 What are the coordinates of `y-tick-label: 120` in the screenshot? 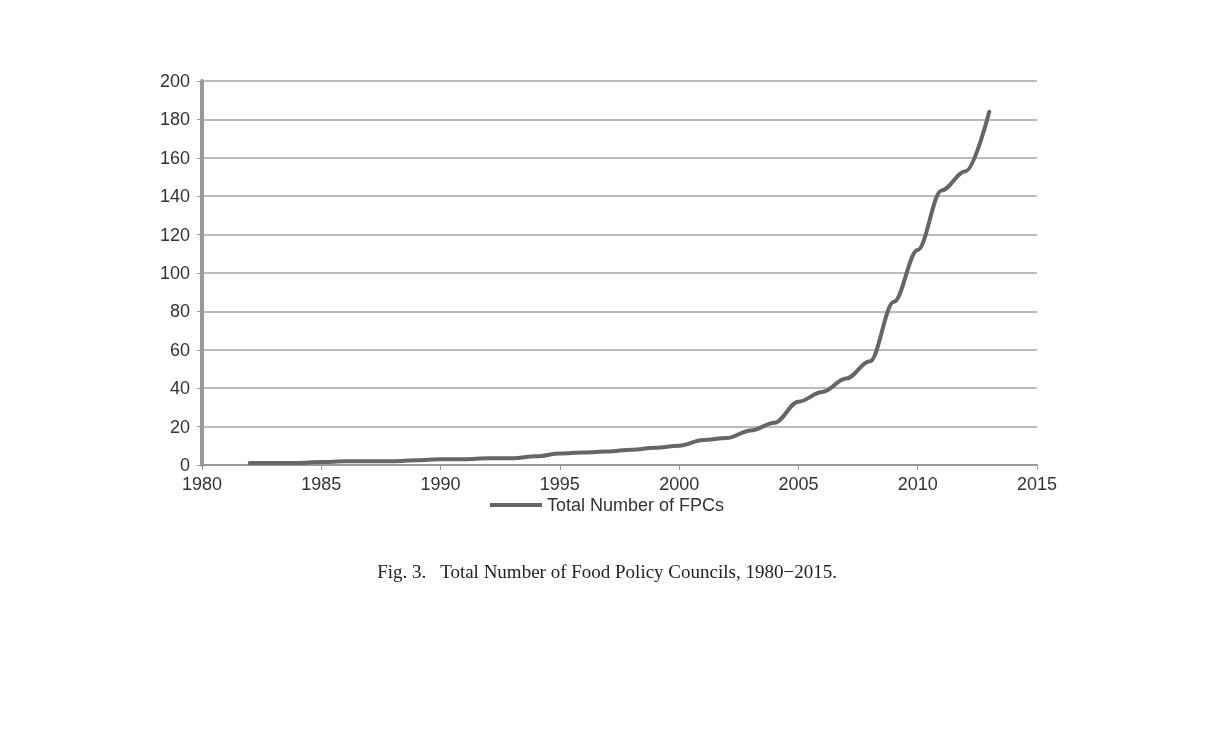 It's located at (174, 234).